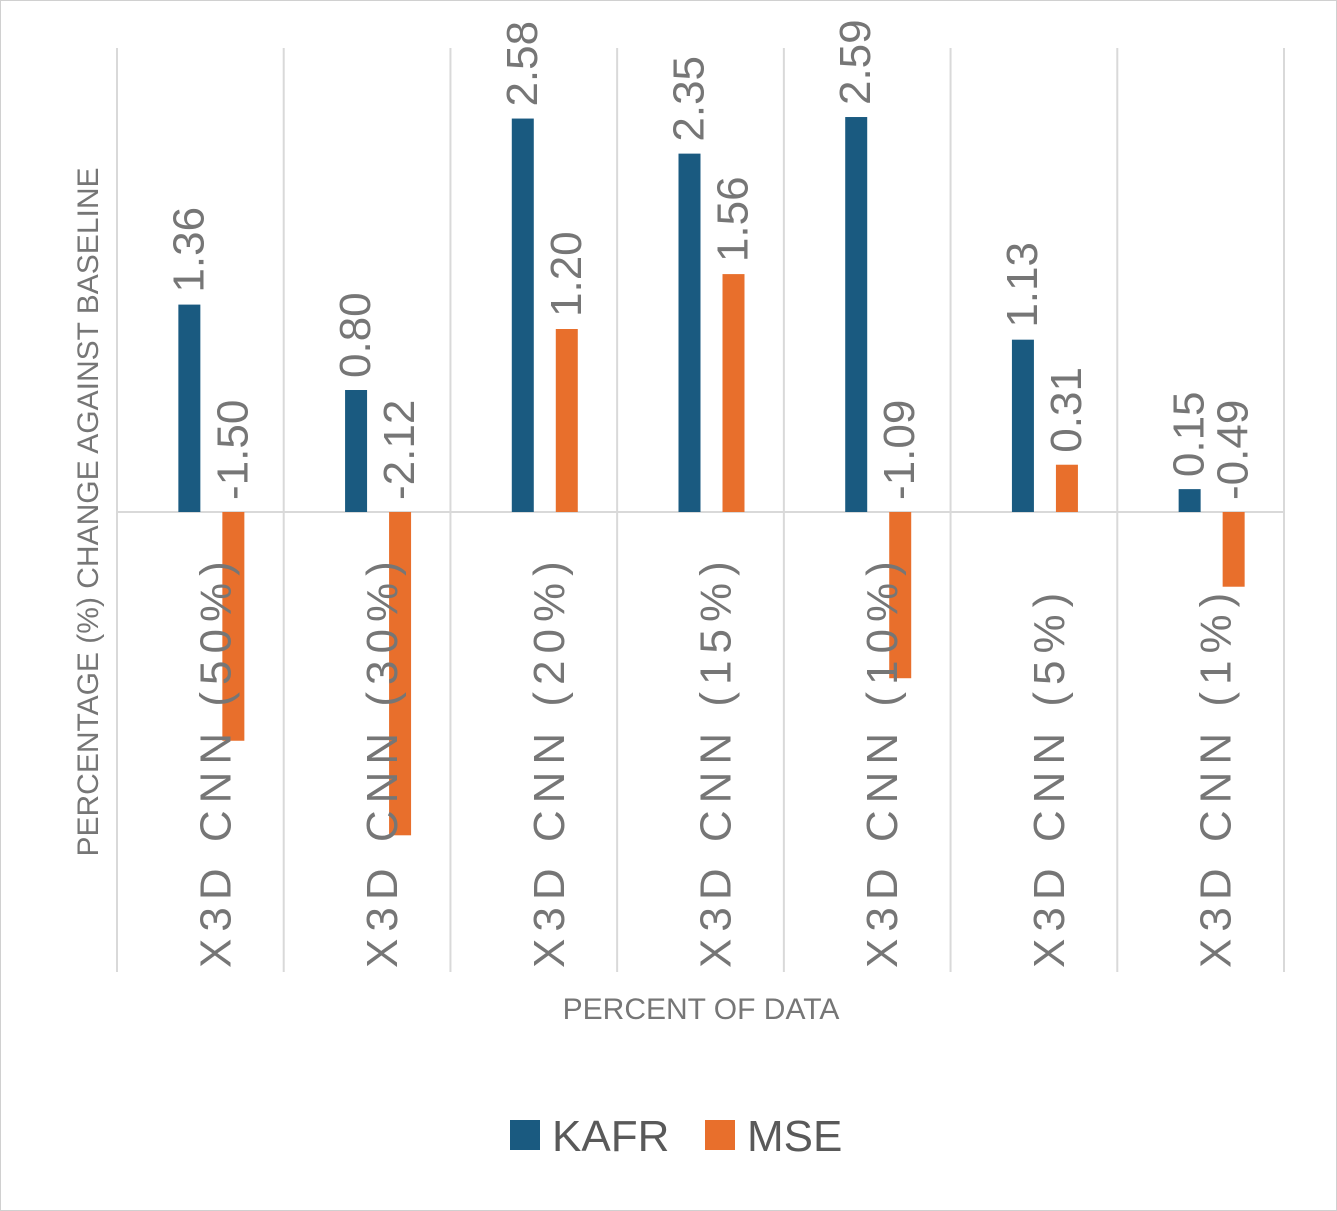 This screenshot has height=1211, width=1337. Describe the element at coordinates (399, 450) in the screenshot. I see `value-label-mse-2: -2.12` at that location.